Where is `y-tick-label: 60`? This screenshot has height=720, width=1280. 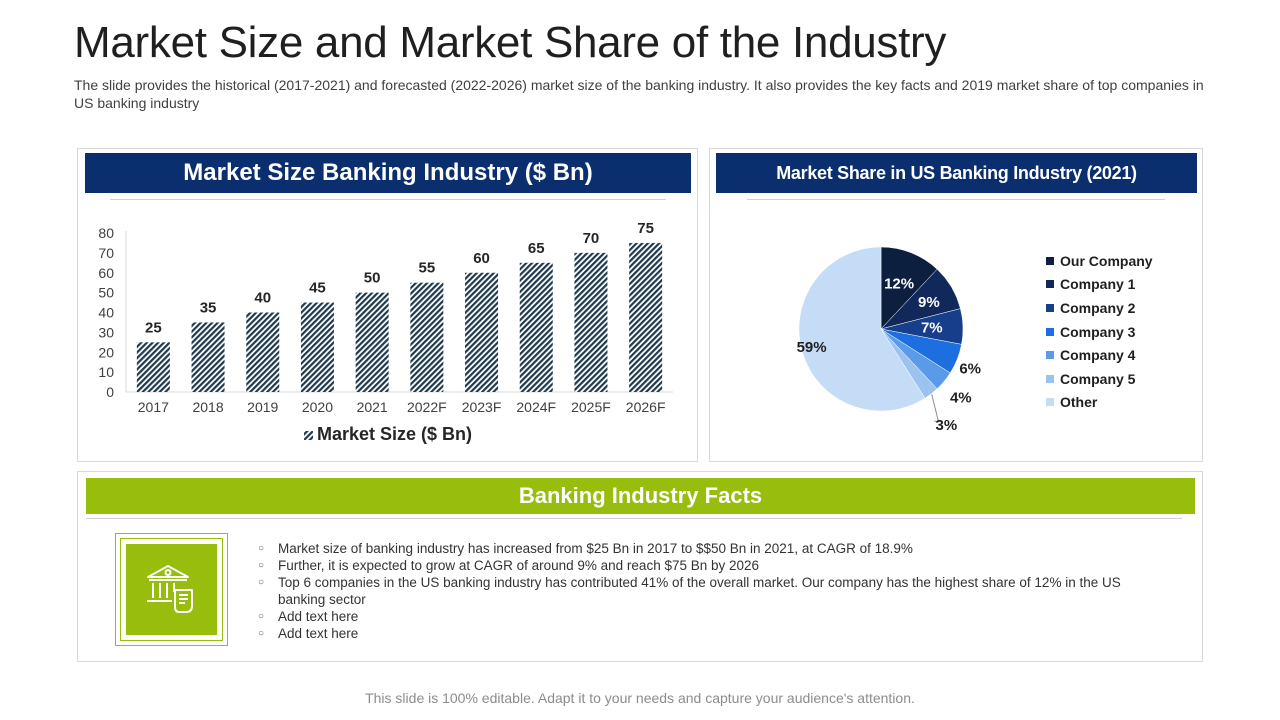 y-tick-label: 60 is located at coordinates (106, 273).